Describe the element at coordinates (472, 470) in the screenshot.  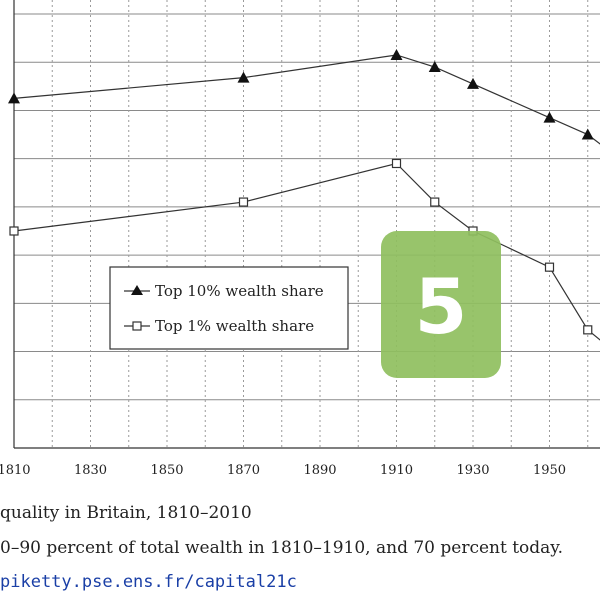
I see `x-tick-label: 1930` at that location.